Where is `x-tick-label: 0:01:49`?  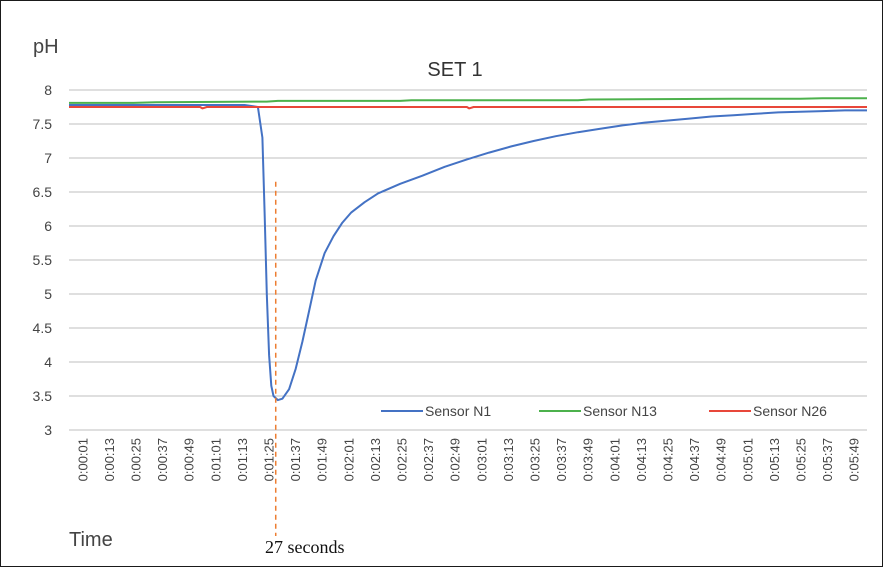
x-tick-label: 0:01:49 is located at coordinates (322, 459).